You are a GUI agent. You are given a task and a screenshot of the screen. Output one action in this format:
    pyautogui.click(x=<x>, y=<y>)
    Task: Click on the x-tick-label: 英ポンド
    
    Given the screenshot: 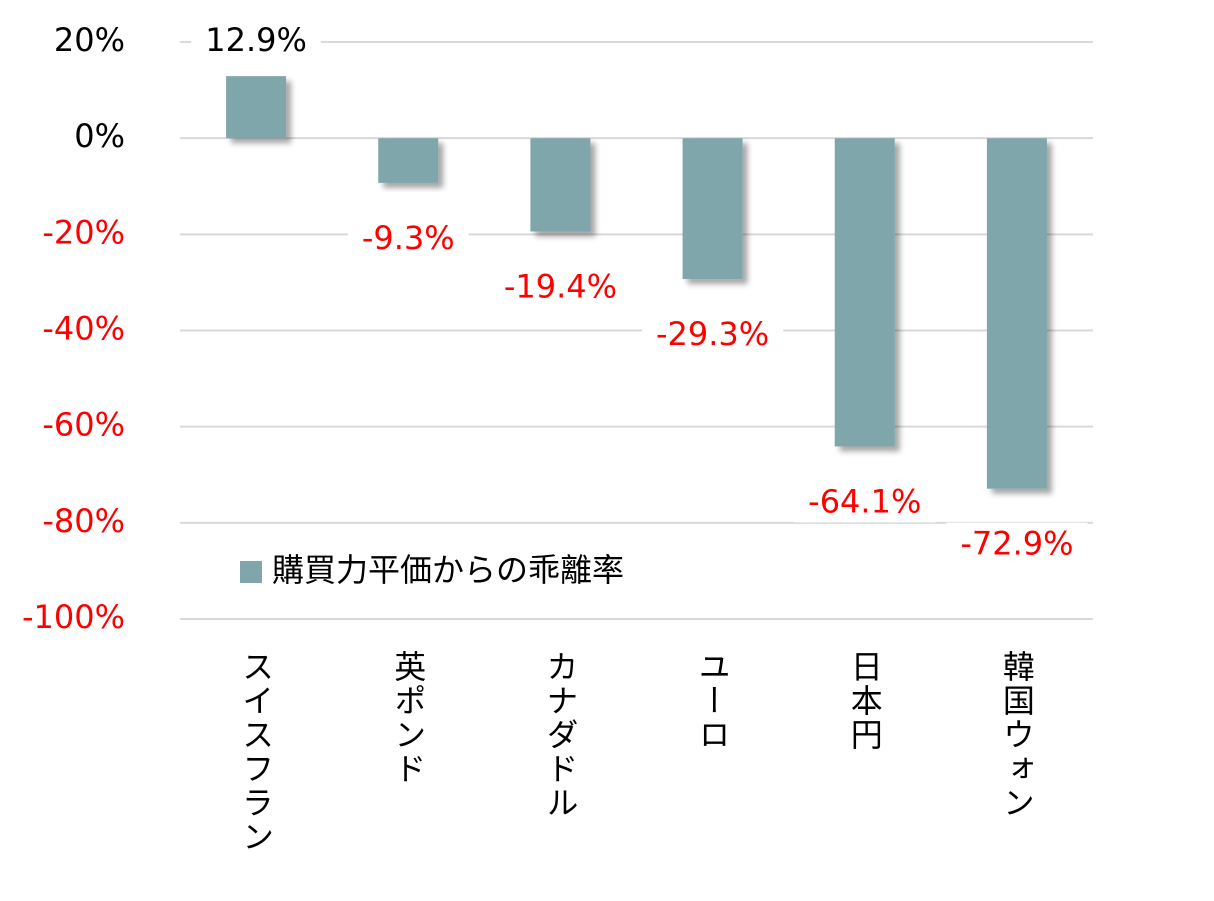 What is the action you would take?
    pyautogui.click(x=408, y=718)
    